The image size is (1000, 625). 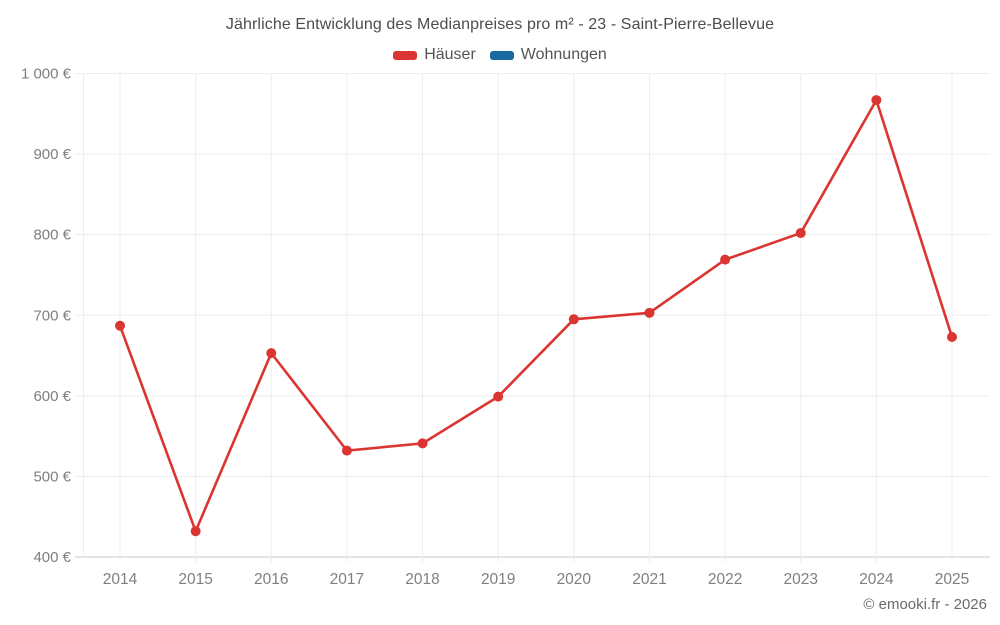 I want to click on legend-label-wohnungen: Wohnungen, so click(x=563, y=54).